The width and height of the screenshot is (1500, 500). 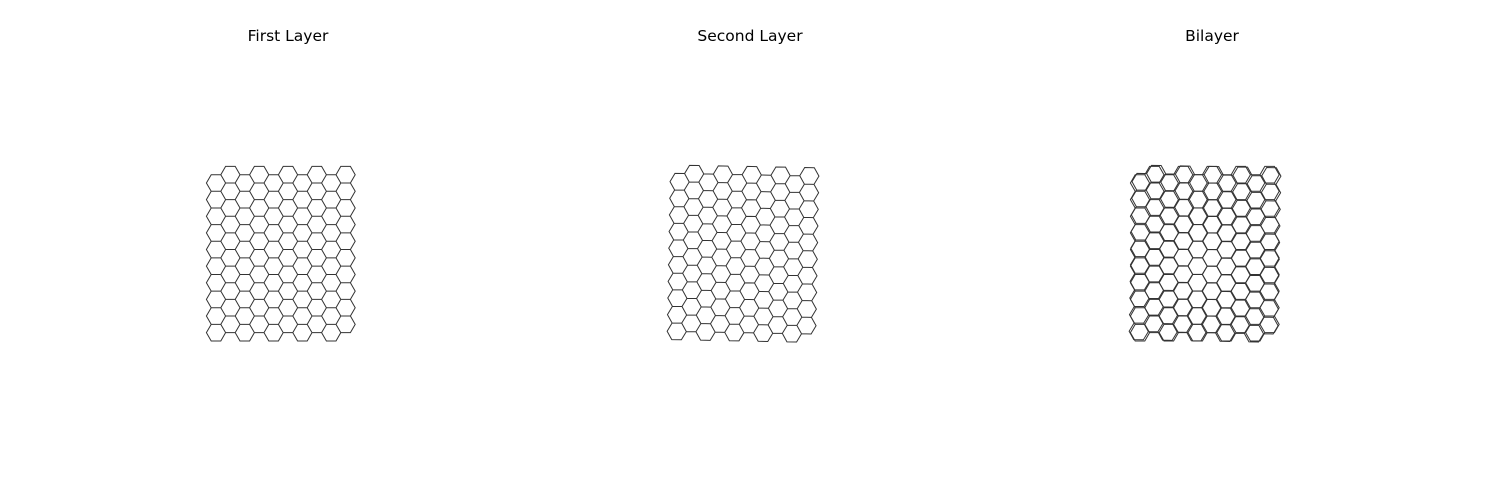 I want to click on lattice-second-layer, so click(x=743, y=253).